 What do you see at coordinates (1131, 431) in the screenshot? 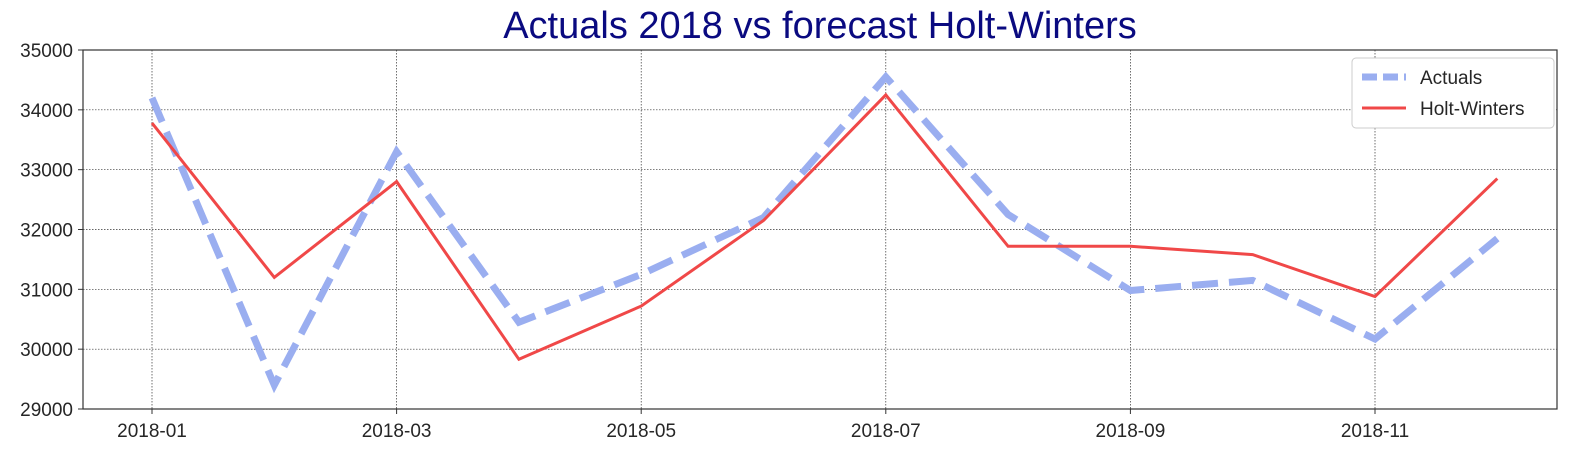
I see `x-tick-label: 2018-09` at bounding box center [1131, 431].